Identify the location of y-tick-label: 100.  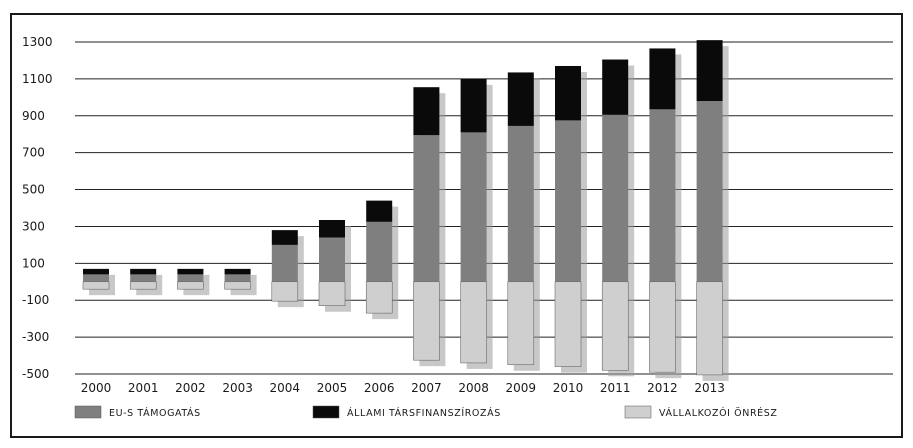
(33, 263).